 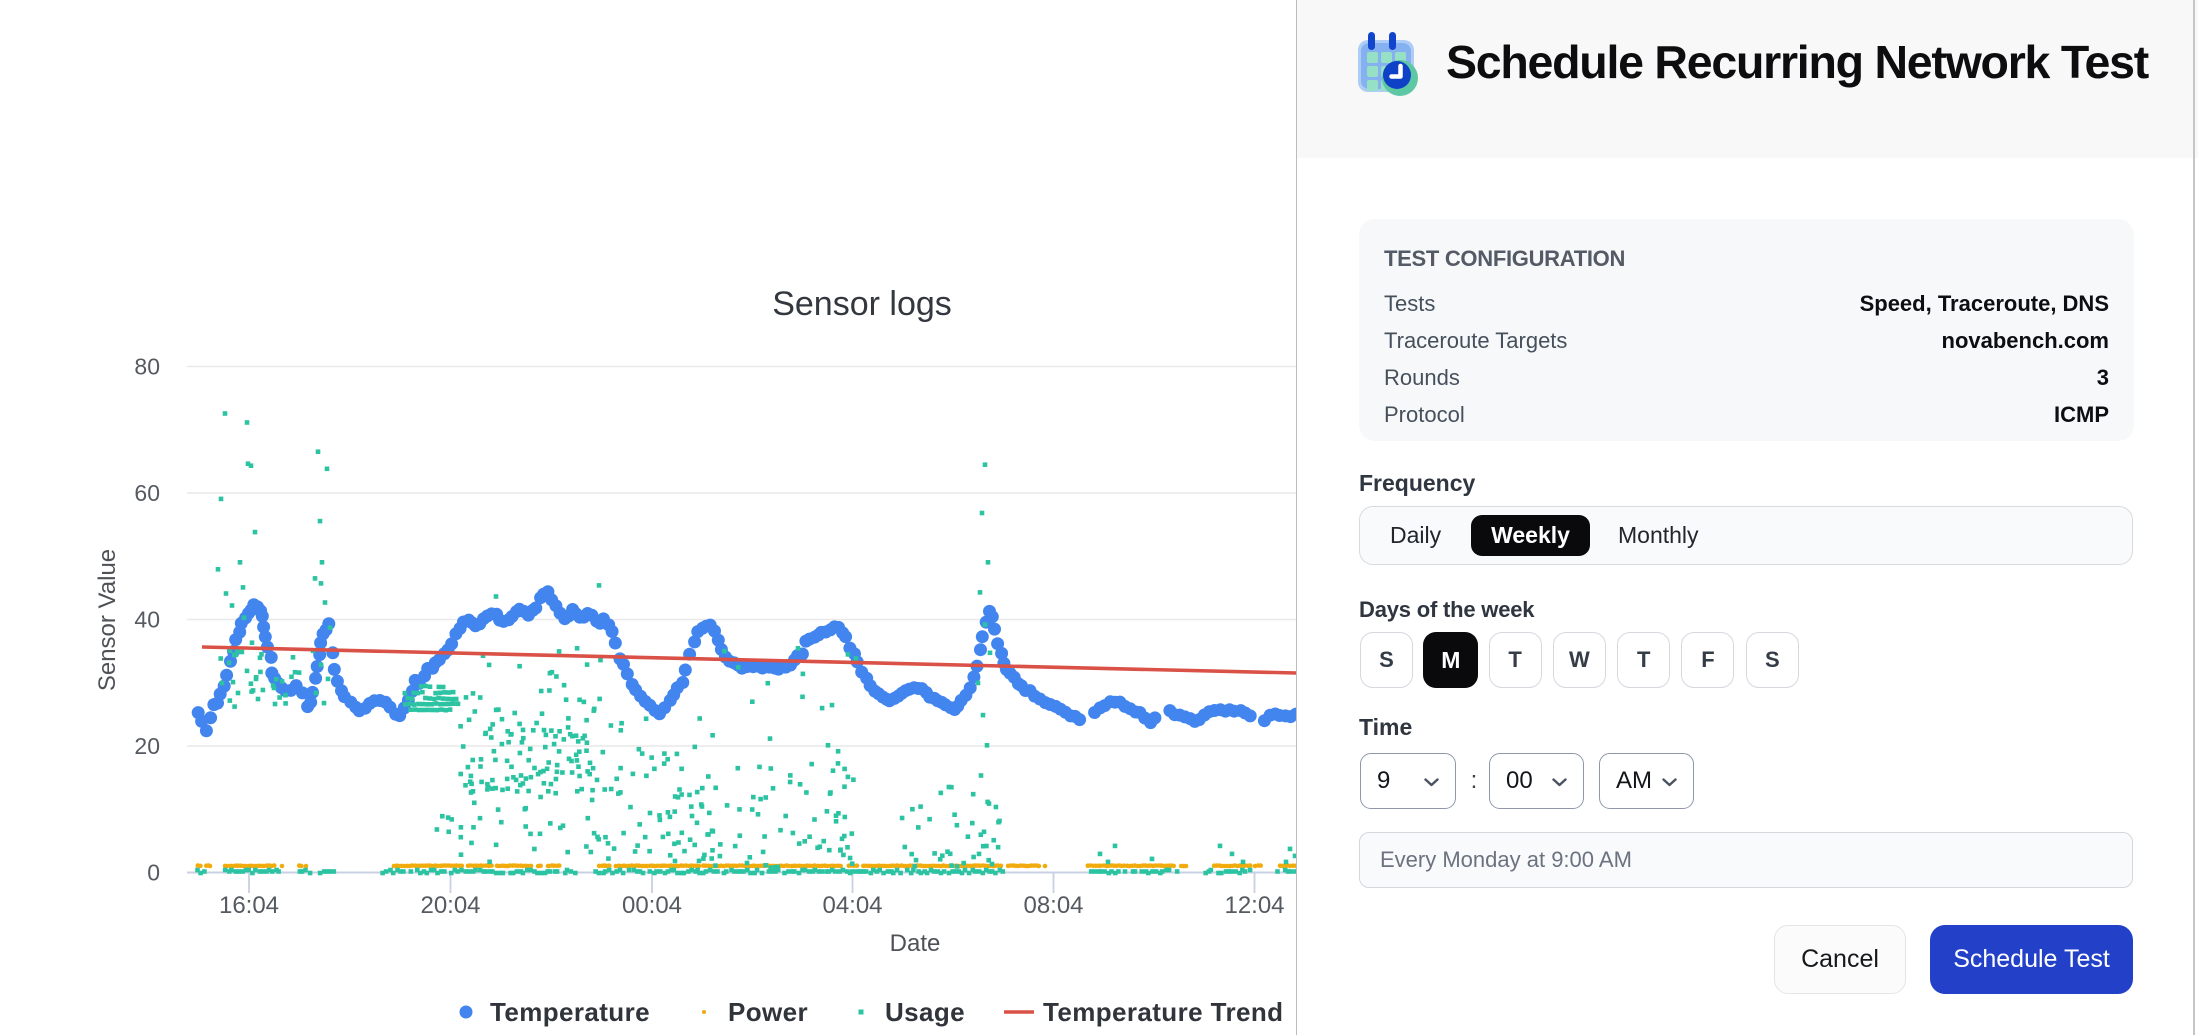 I want to click on svg-text: 20:04, so click(x=450, y=905).